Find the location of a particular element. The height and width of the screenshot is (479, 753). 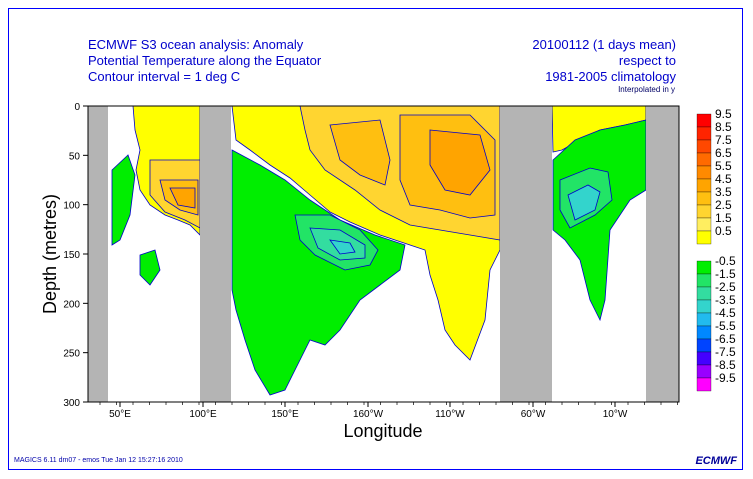

x-tick-label: 160°W is located at coordinates (368, 414).